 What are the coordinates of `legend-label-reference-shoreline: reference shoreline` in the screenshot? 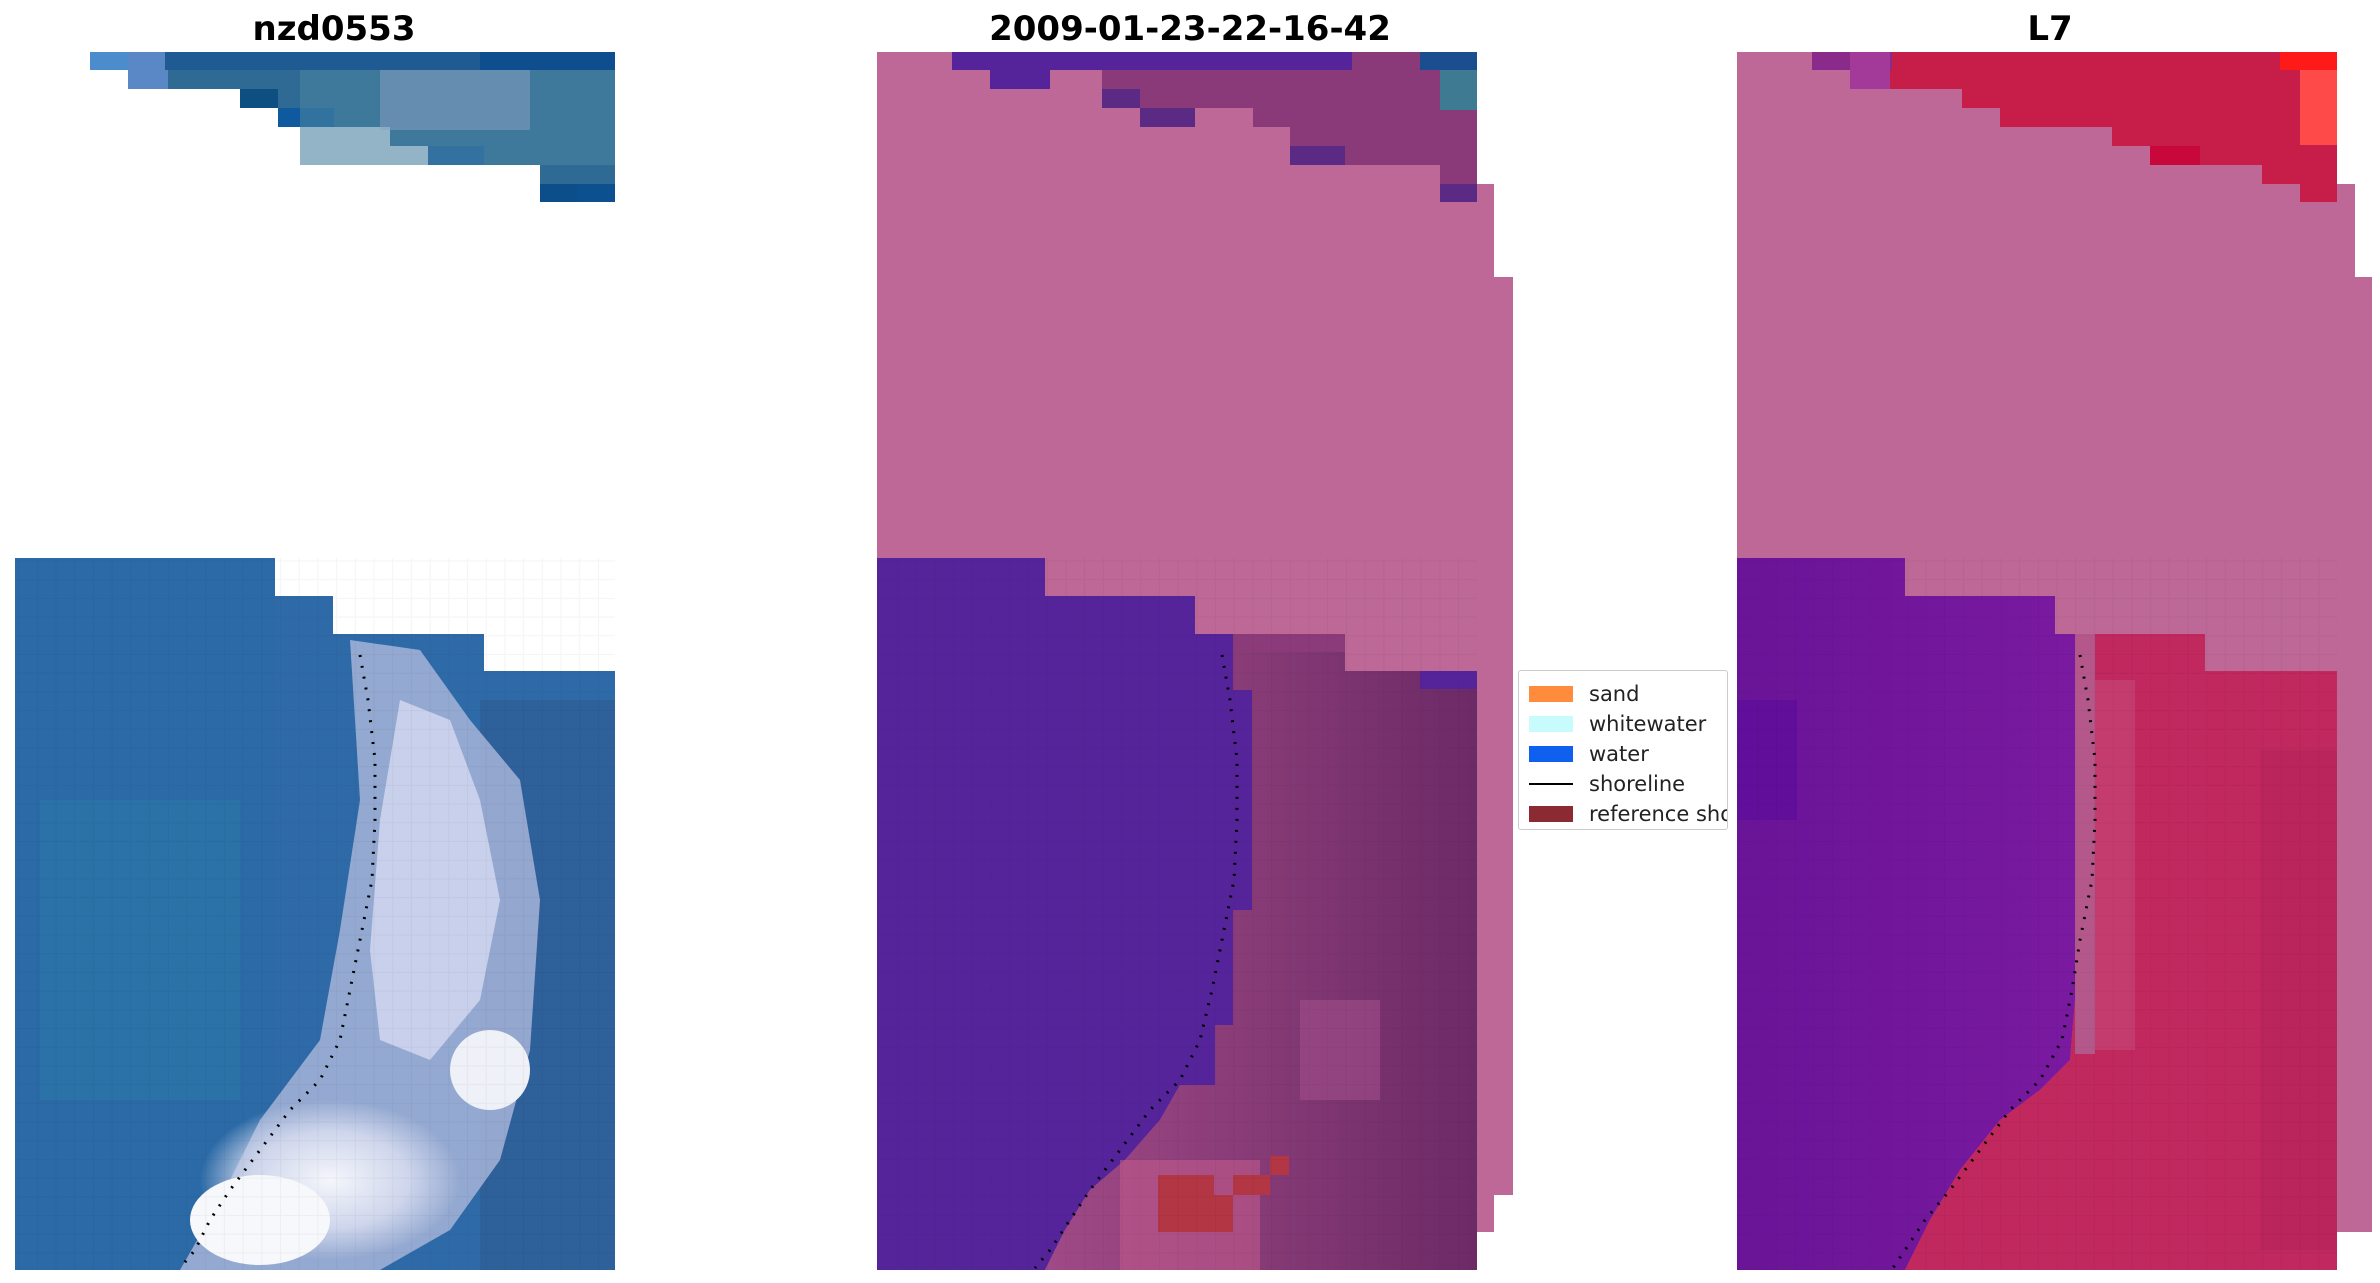 It's located at (1658, 814).